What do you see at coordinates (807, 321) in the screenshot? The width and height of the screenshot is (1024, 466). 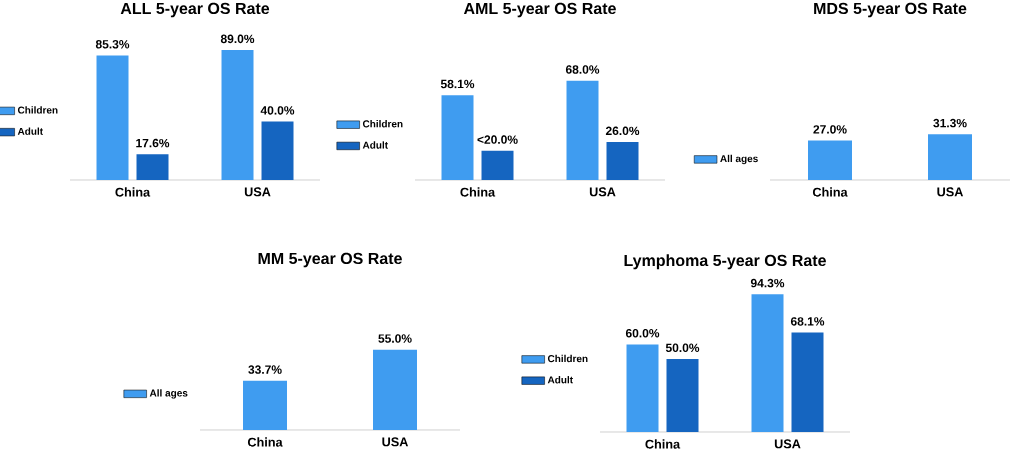 I see `data-label: 68.1%` at bounding box center [807, 321].